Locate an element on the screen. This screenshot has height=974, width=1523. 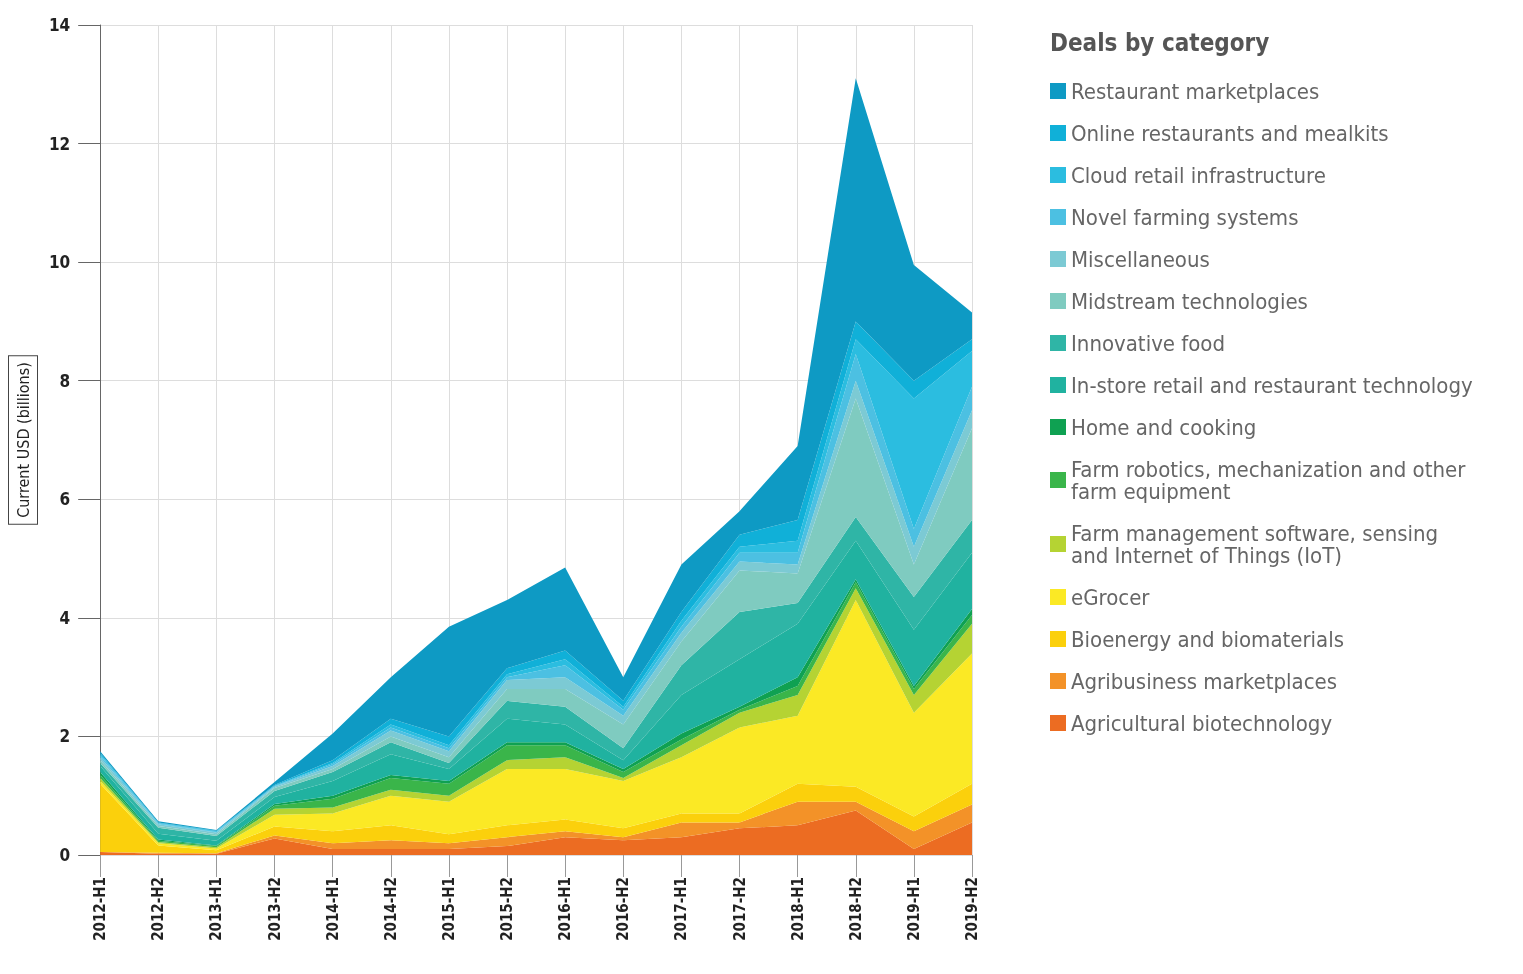
y-tick-label: 2 is located at coordinates (65, 736).